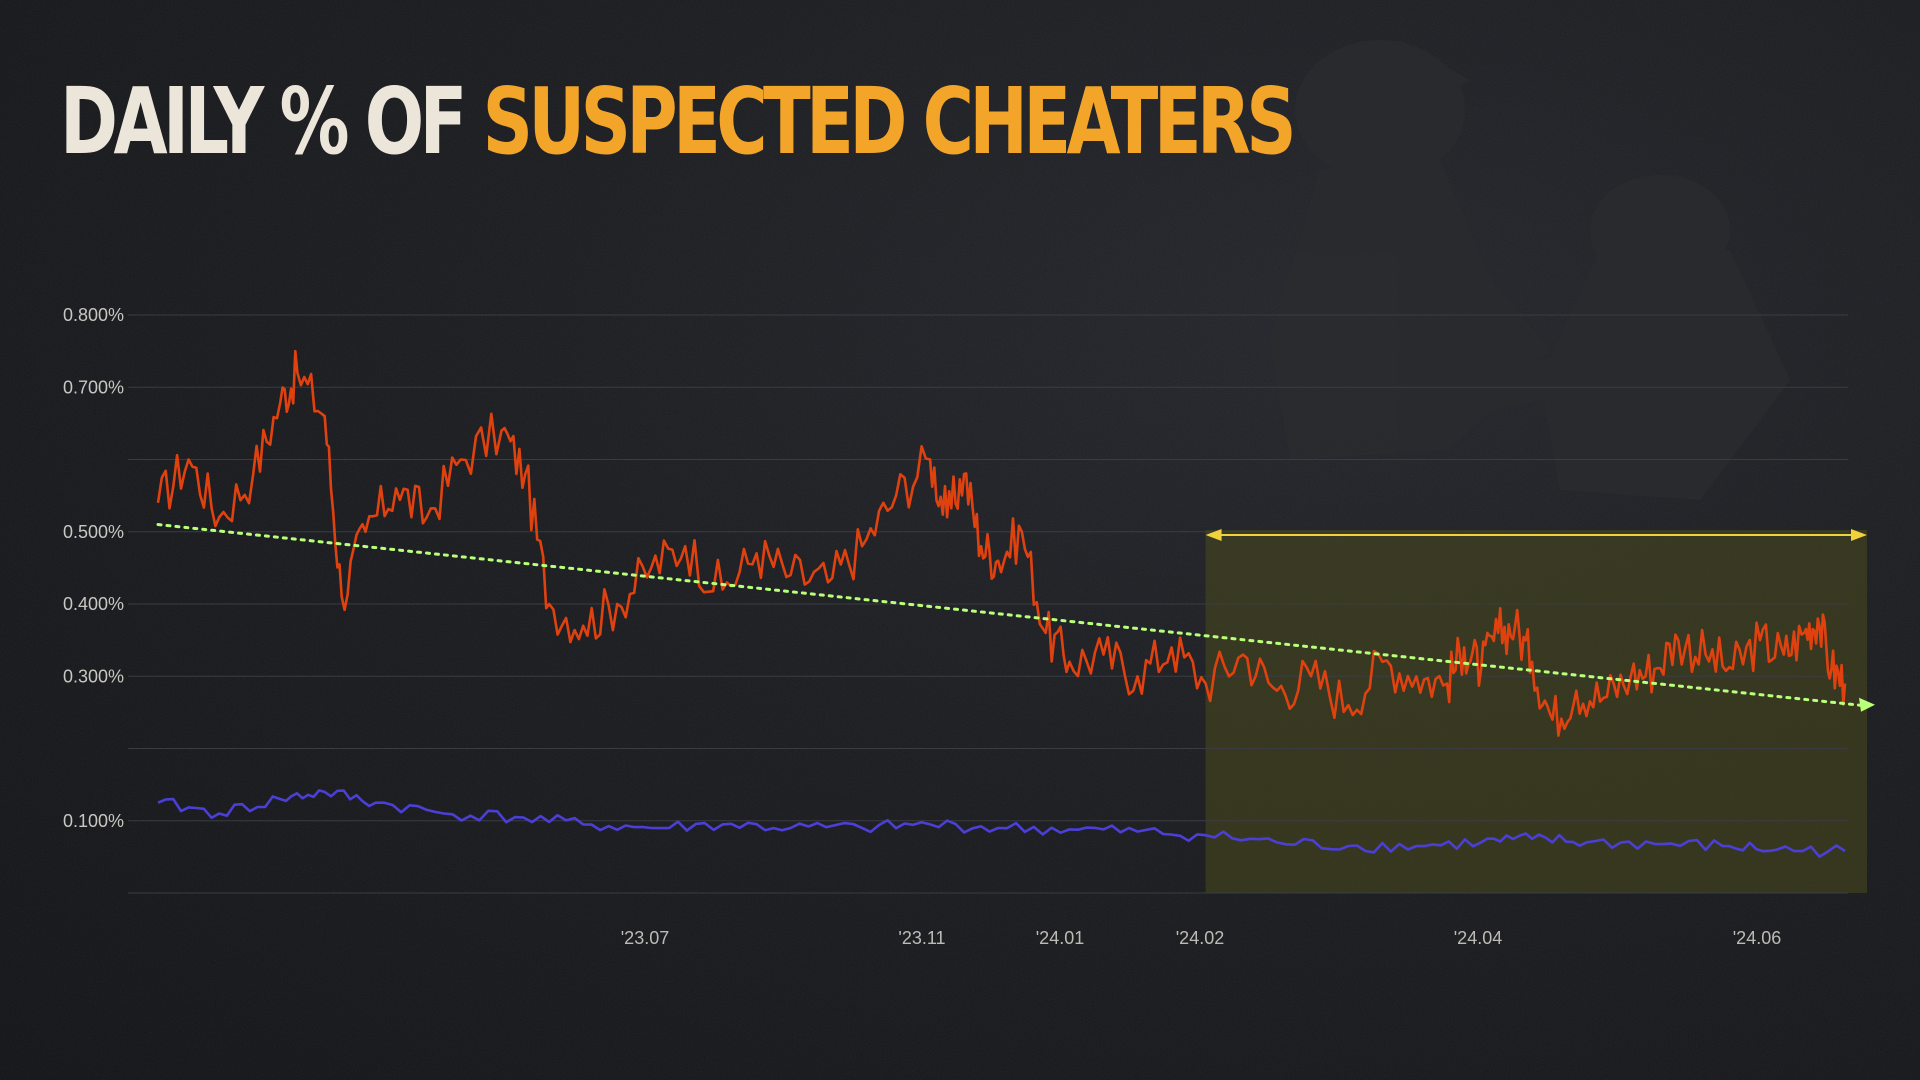 This screenshot has height=1080, width=1920. What do you see at coordinates (93, 821) in the screenshot?
I see `y-tick-label: 0.100%` at bounding box center [93, 821].